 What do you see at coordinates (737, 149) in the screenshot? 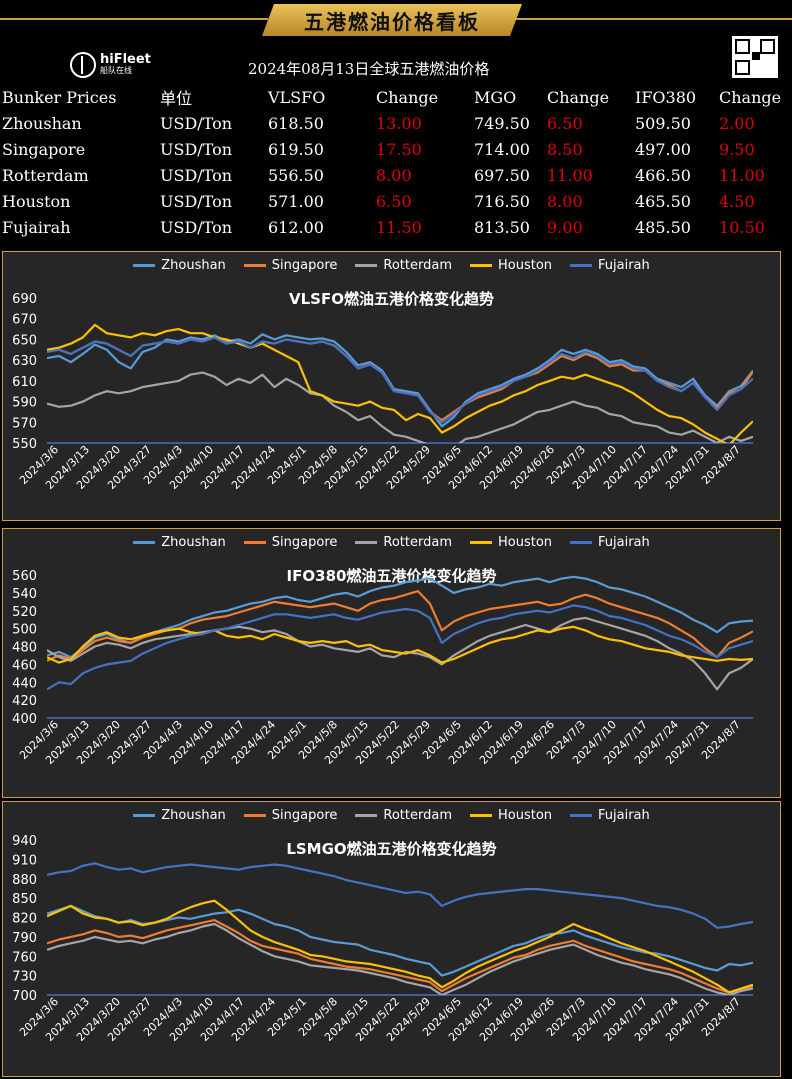
I see `change-cell: 9.50` at bounding box center [737, 149].